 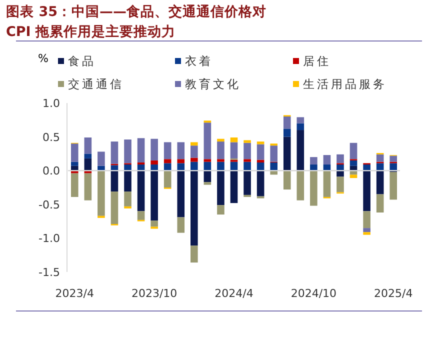 What do you see at coordinates (96, 84) in the screenshot?
I see `legend-label: 交通通信` at bounding box center [96, 84].